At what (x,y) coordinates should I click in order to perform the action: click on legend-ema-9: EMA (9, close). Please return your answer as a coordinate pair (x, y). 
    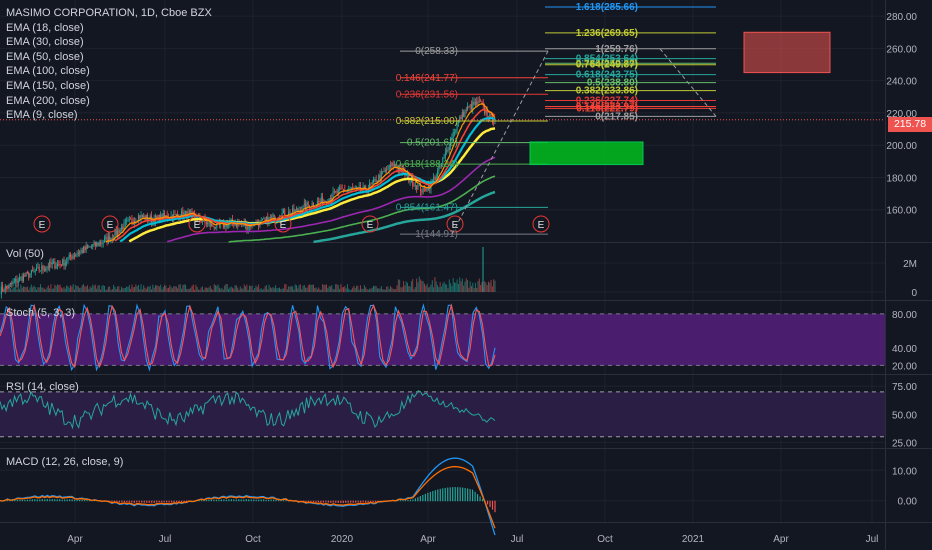
    Looking at the image, I should click on (42, 115).